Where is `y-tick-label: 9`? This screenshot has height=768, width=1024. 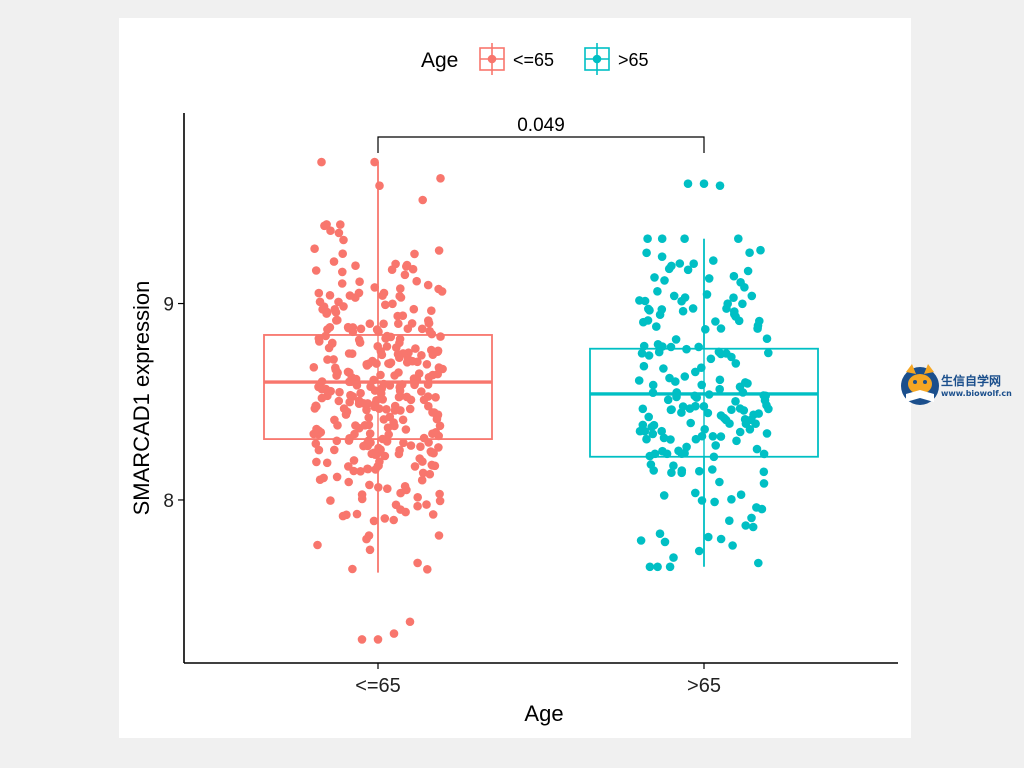 y-tick-label: 9 is located at coordinates (168, 305).